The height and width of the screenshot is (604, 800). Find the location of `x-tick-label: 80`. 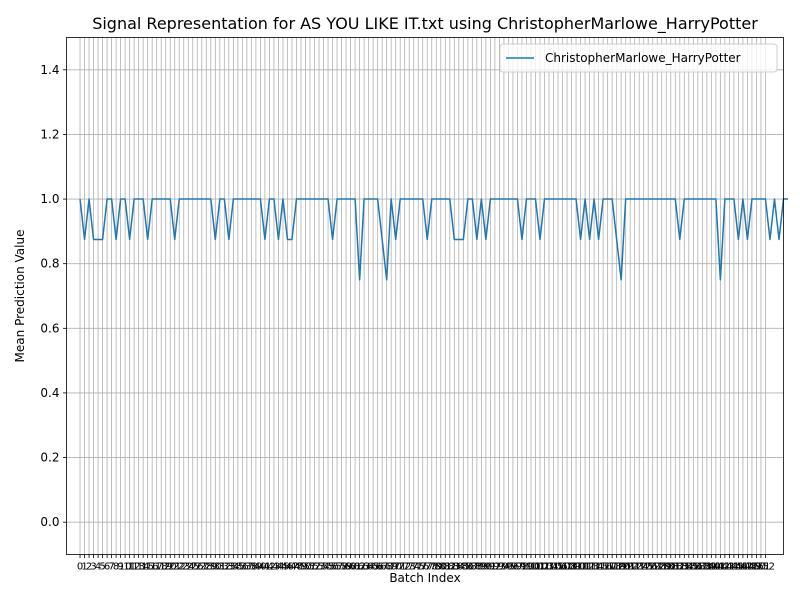

x-tick-label: 80 is located at coordinates (440, 567).